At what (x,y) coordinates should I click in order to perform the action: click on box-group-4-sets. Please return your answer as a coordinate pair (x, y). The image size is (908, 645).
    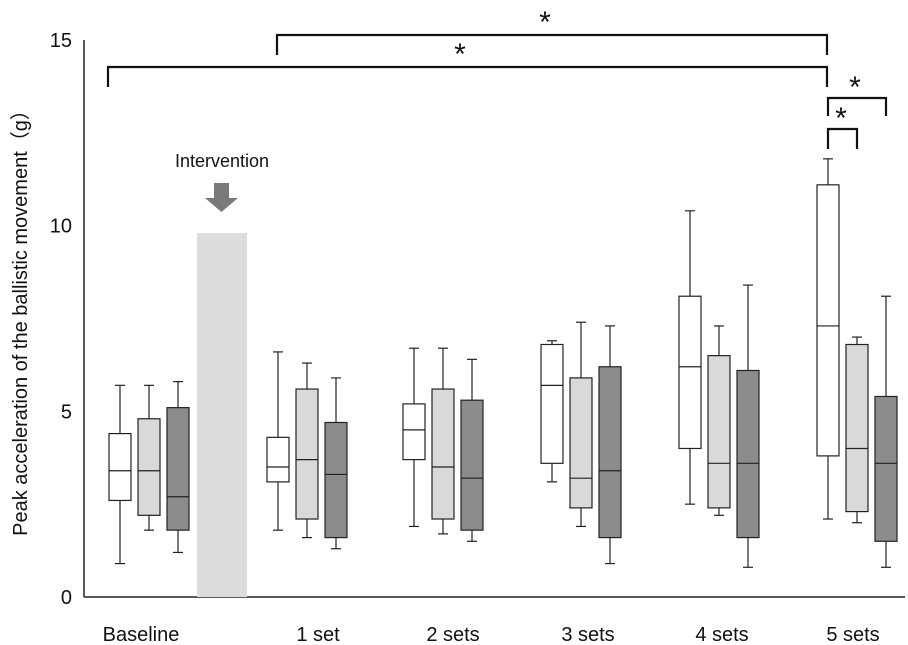
    Looking at the image, I should click on (719, 389).